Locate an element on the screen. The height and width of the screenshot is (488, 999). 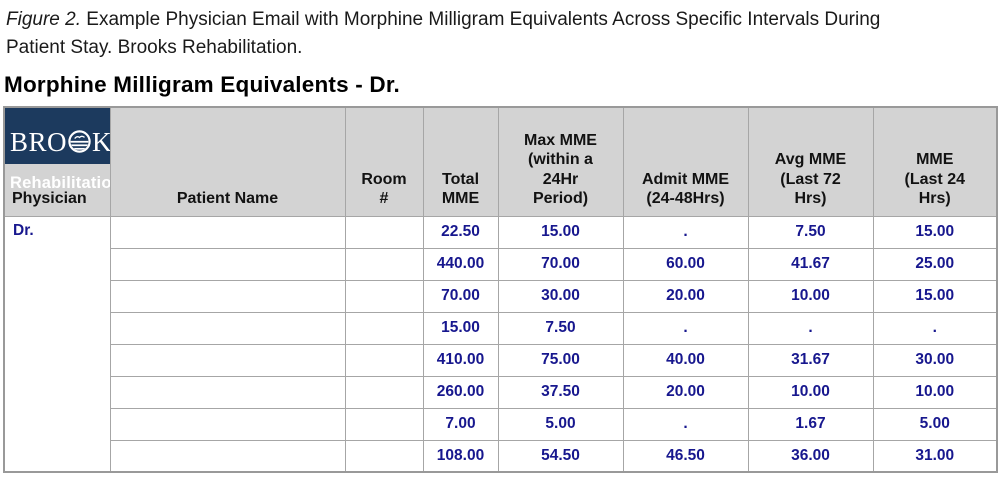
cell-max-mme: 70.00 is located at coordinates (560, 264).